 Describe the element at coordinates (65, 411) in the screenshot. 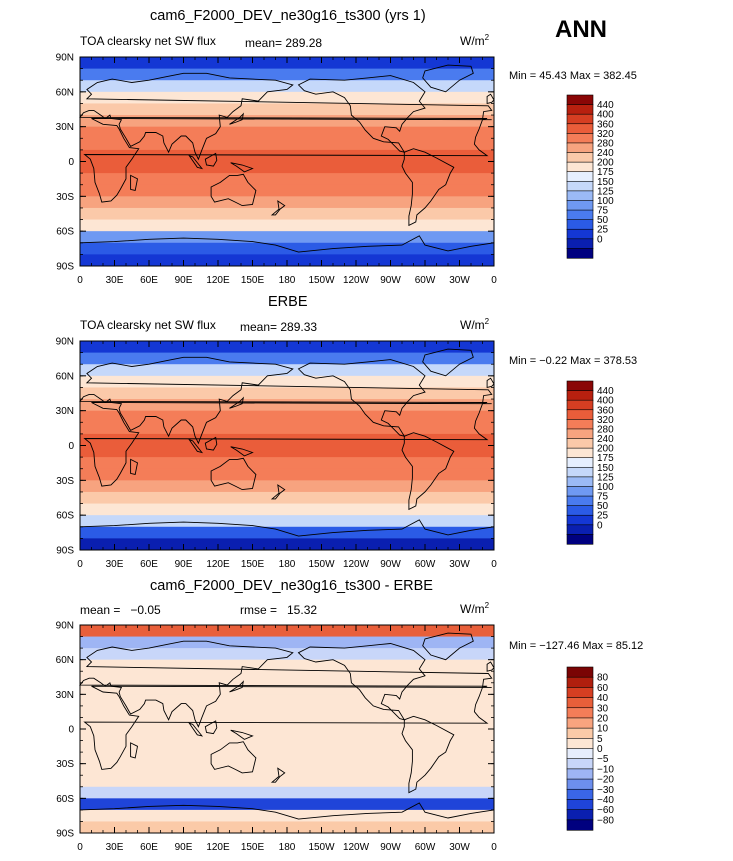

I see `lat-tick-label: 30N` at that location.